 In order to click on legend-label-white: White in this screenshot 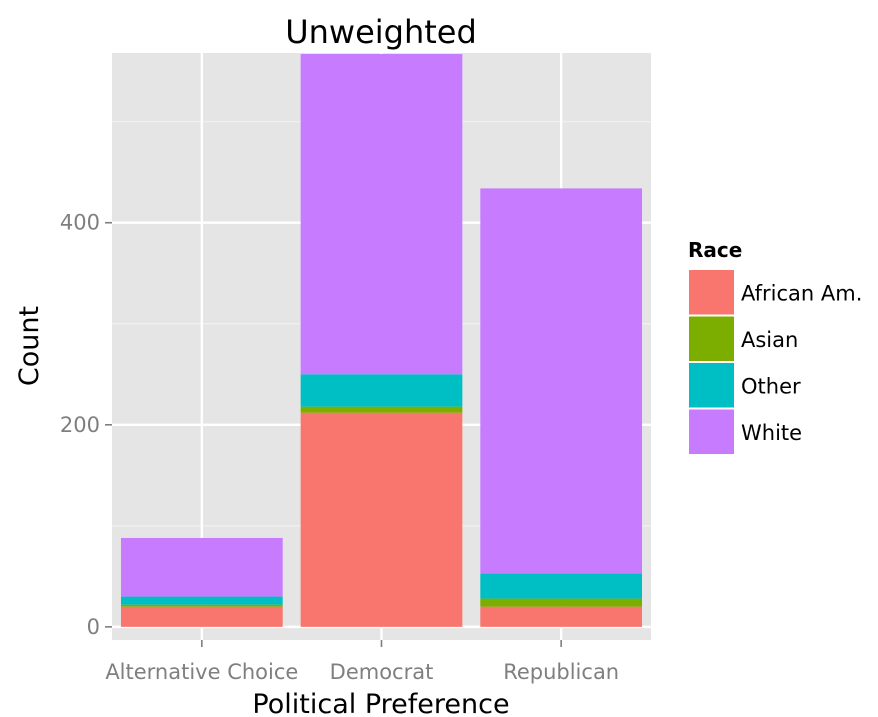, I will do `click(771, 433)`.